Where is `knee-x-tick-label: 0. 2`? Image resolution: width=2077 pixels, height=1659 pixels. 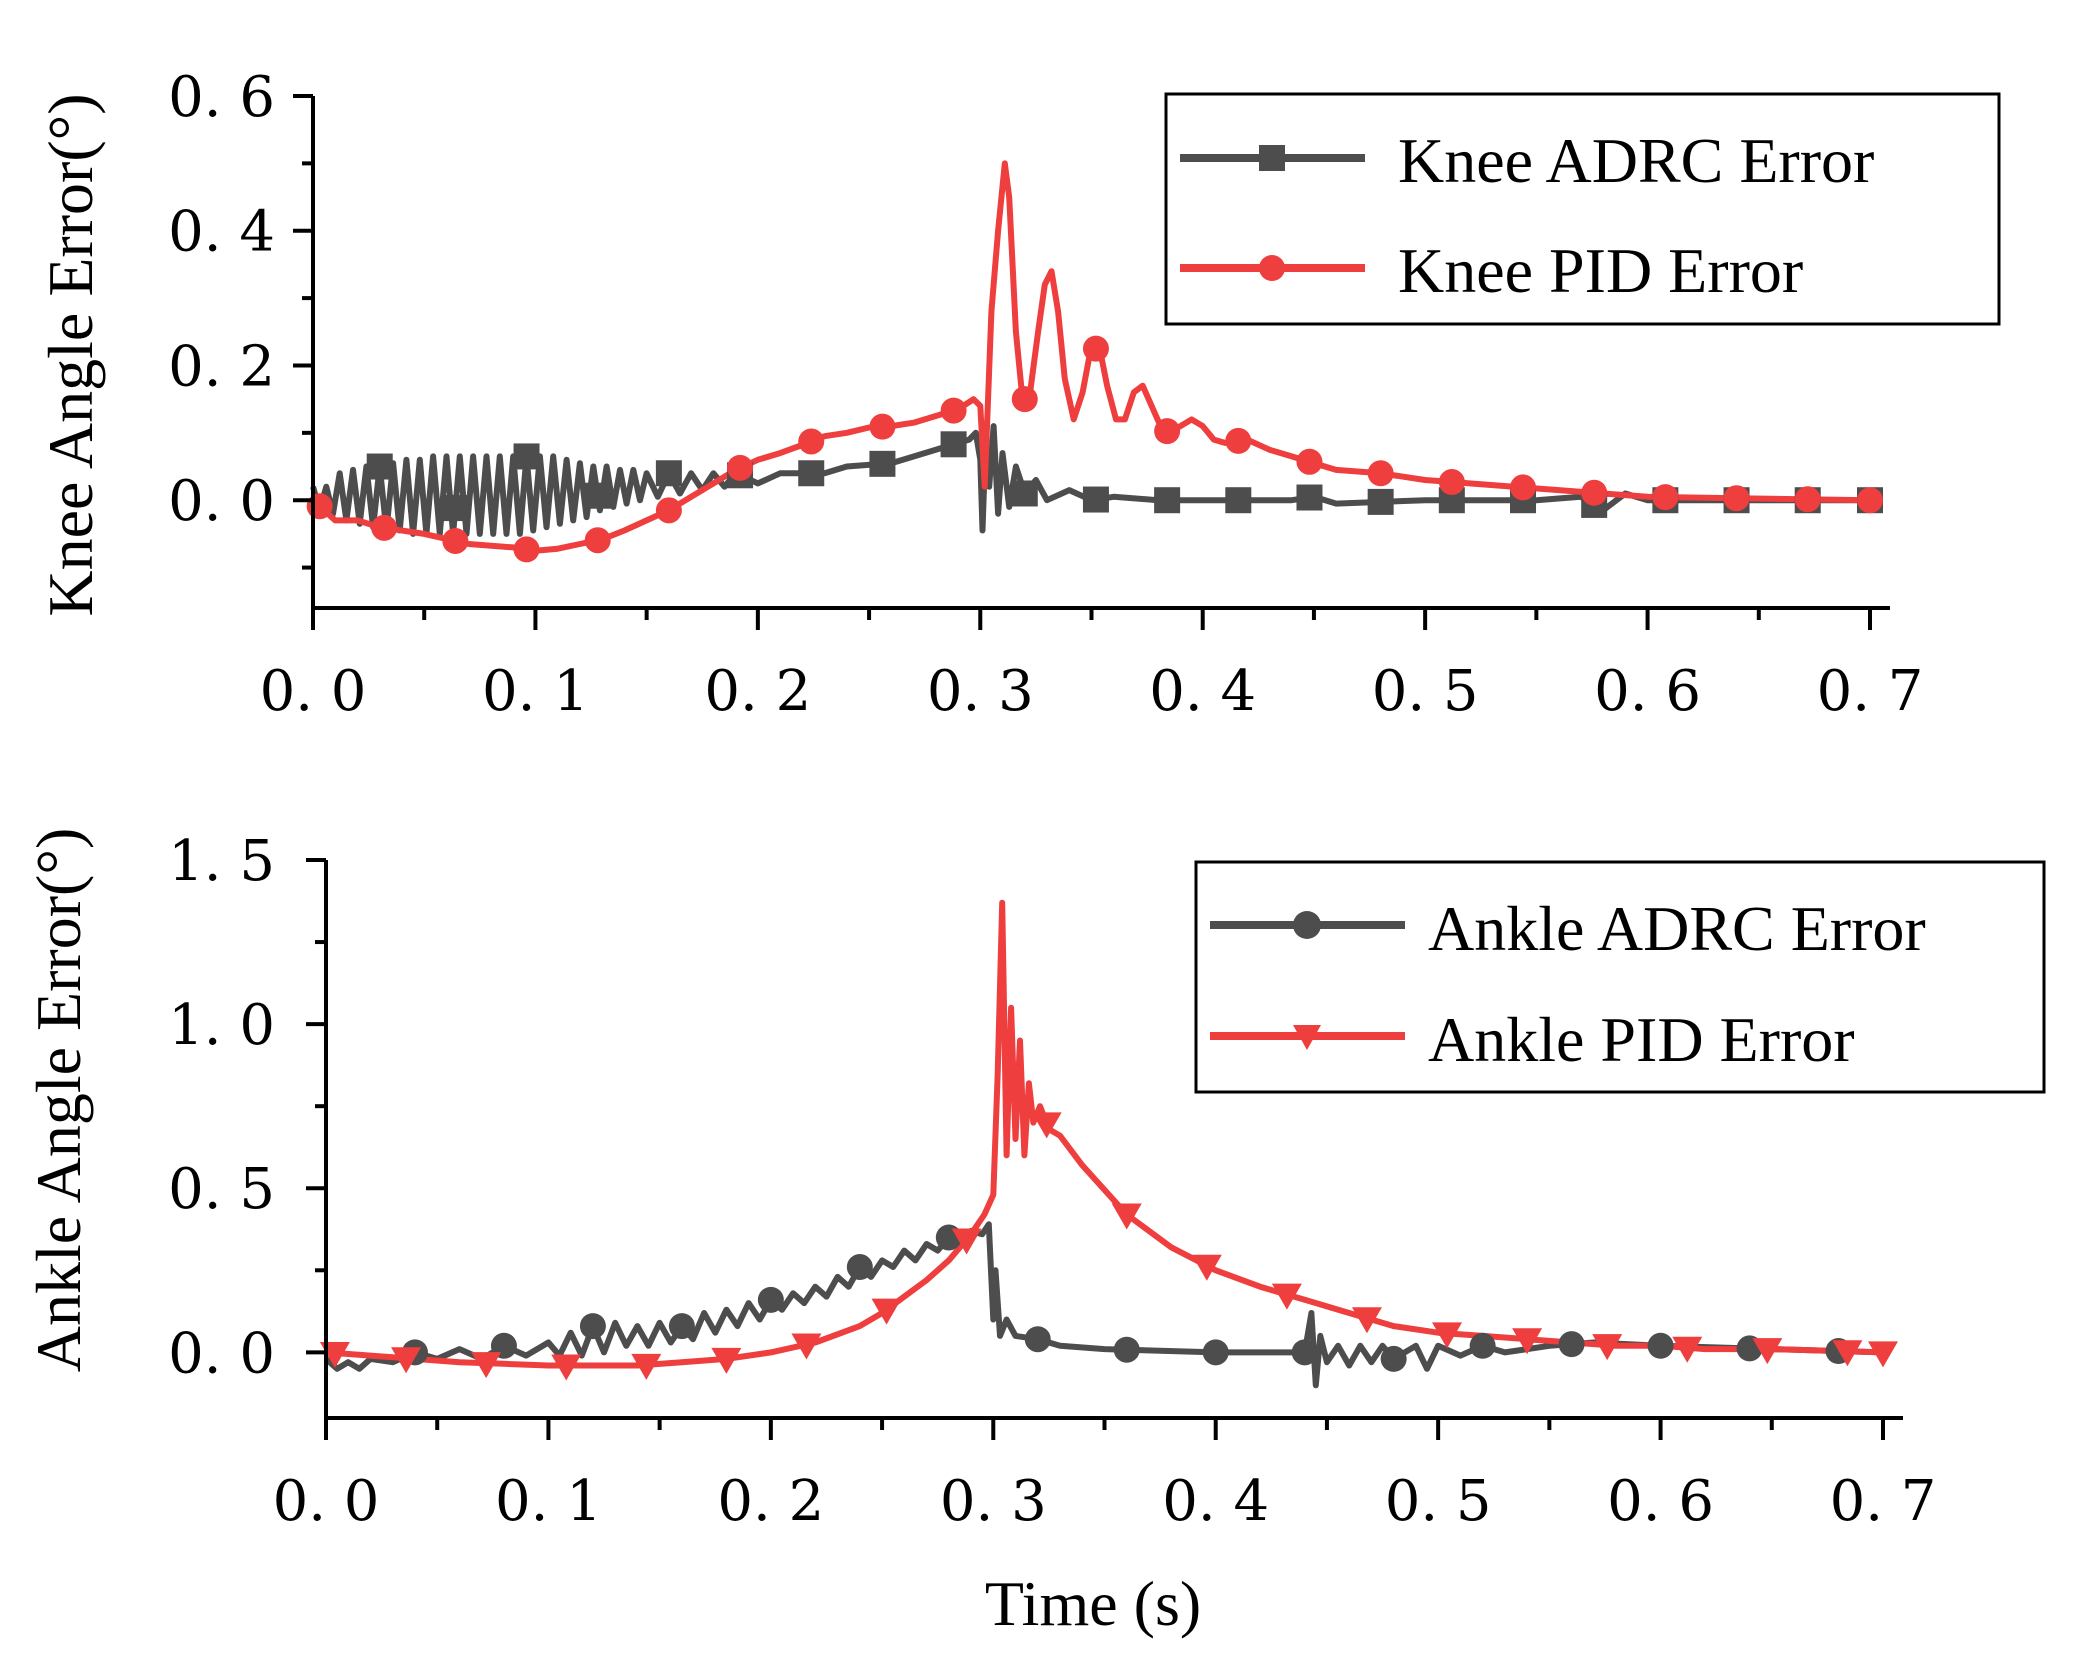 knee-x-tick-label: 0. 2 is located at coordinates (757, 691).